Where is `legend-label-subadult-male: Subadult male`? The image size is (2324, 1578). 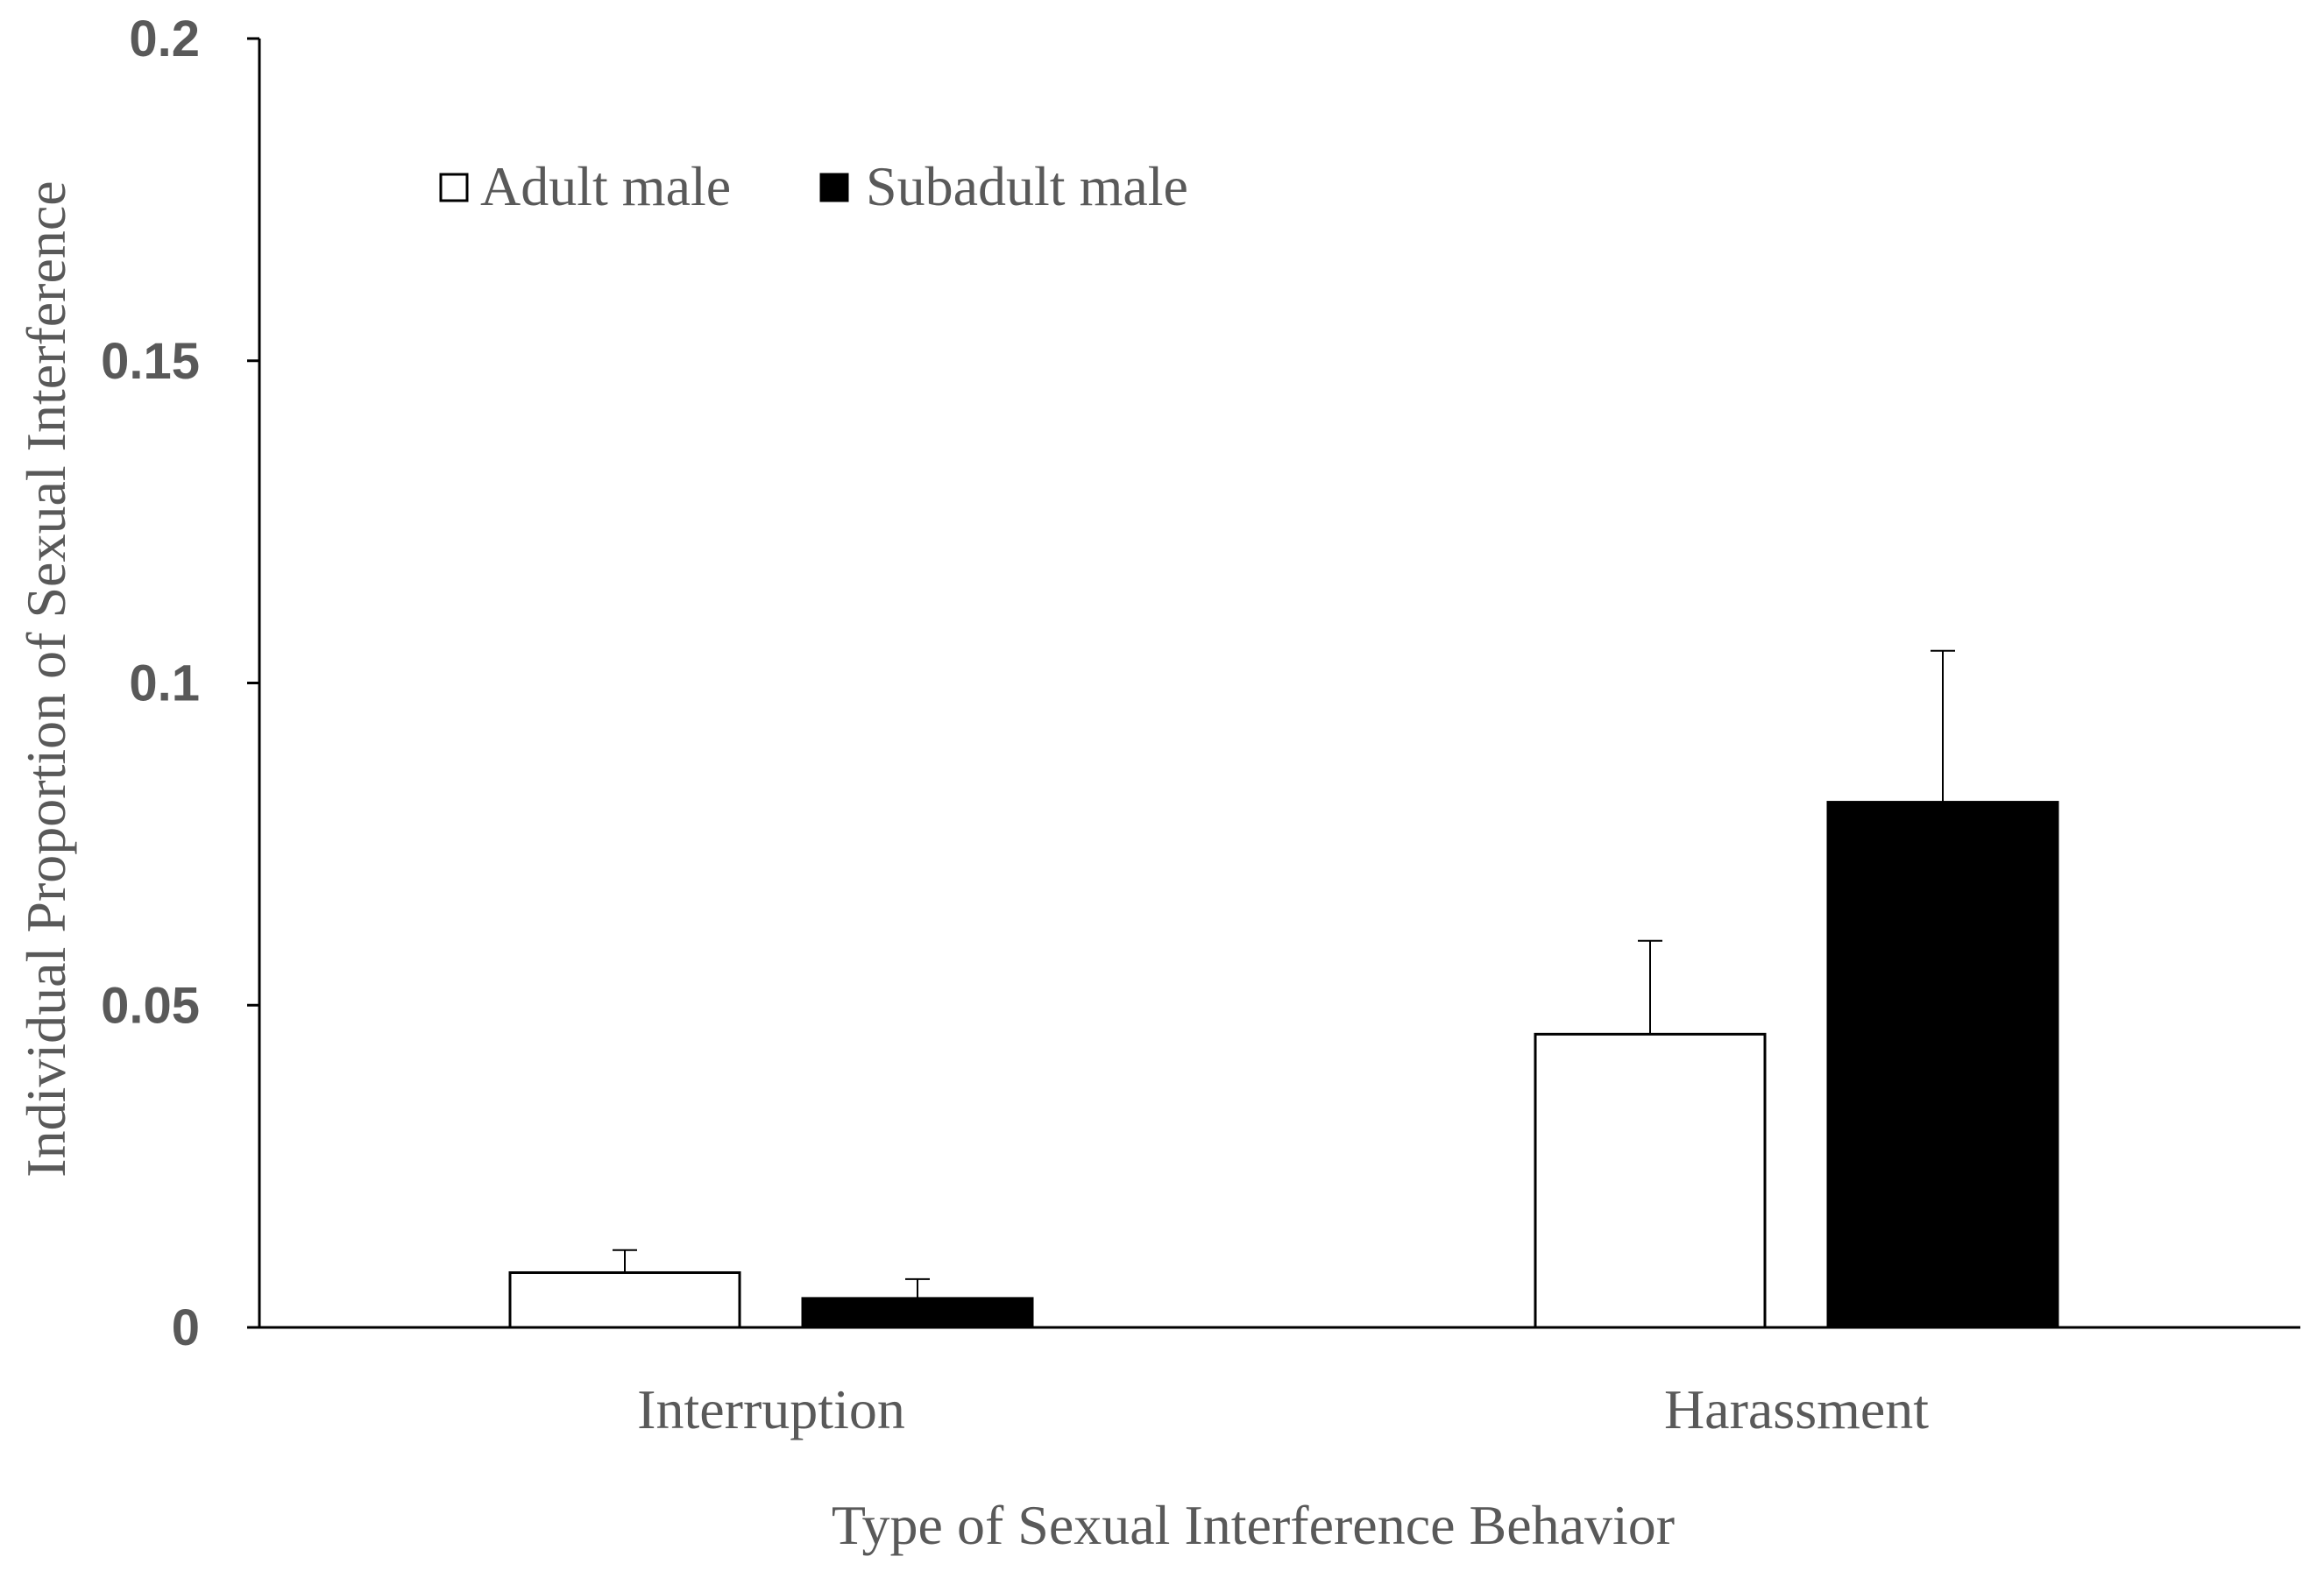
legend-label-subadult-male: Subadult male is located at coordinates (1027, 186).